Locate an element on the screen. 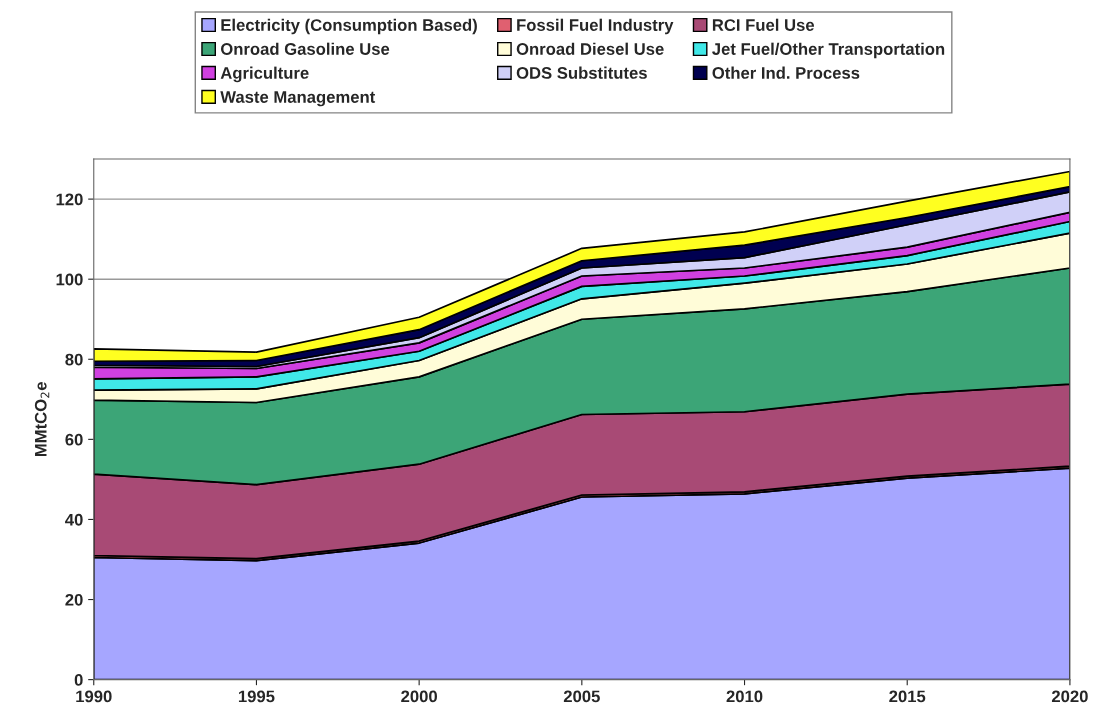 This screenshot has height=723, width=1103. y-tick-label: 0 is located at coordinates (78, 680).